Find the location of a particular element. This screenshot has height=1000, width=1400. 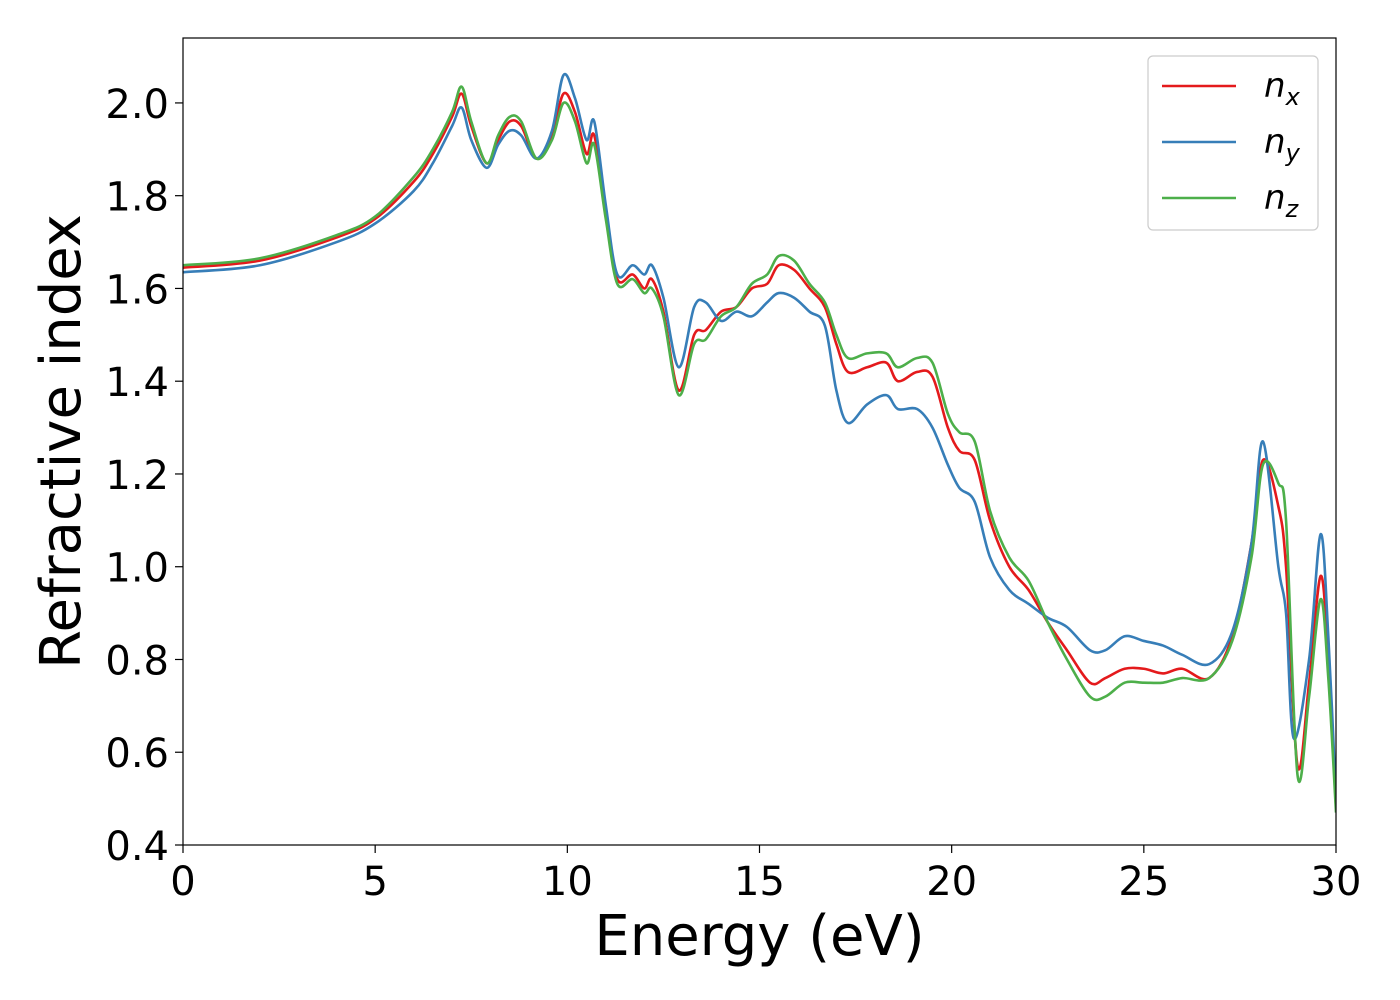

y-tick-label: 0.8 is located at coordinates (137, 661).